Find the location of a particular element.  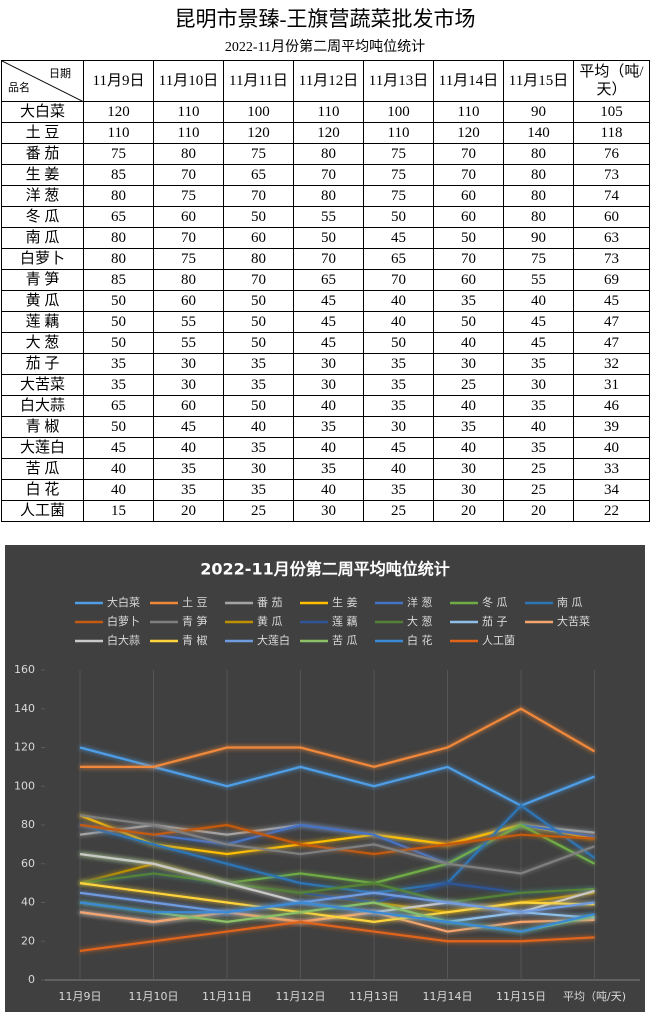

legend-label: 苦 瓜 is located at coordinates (345, 640).